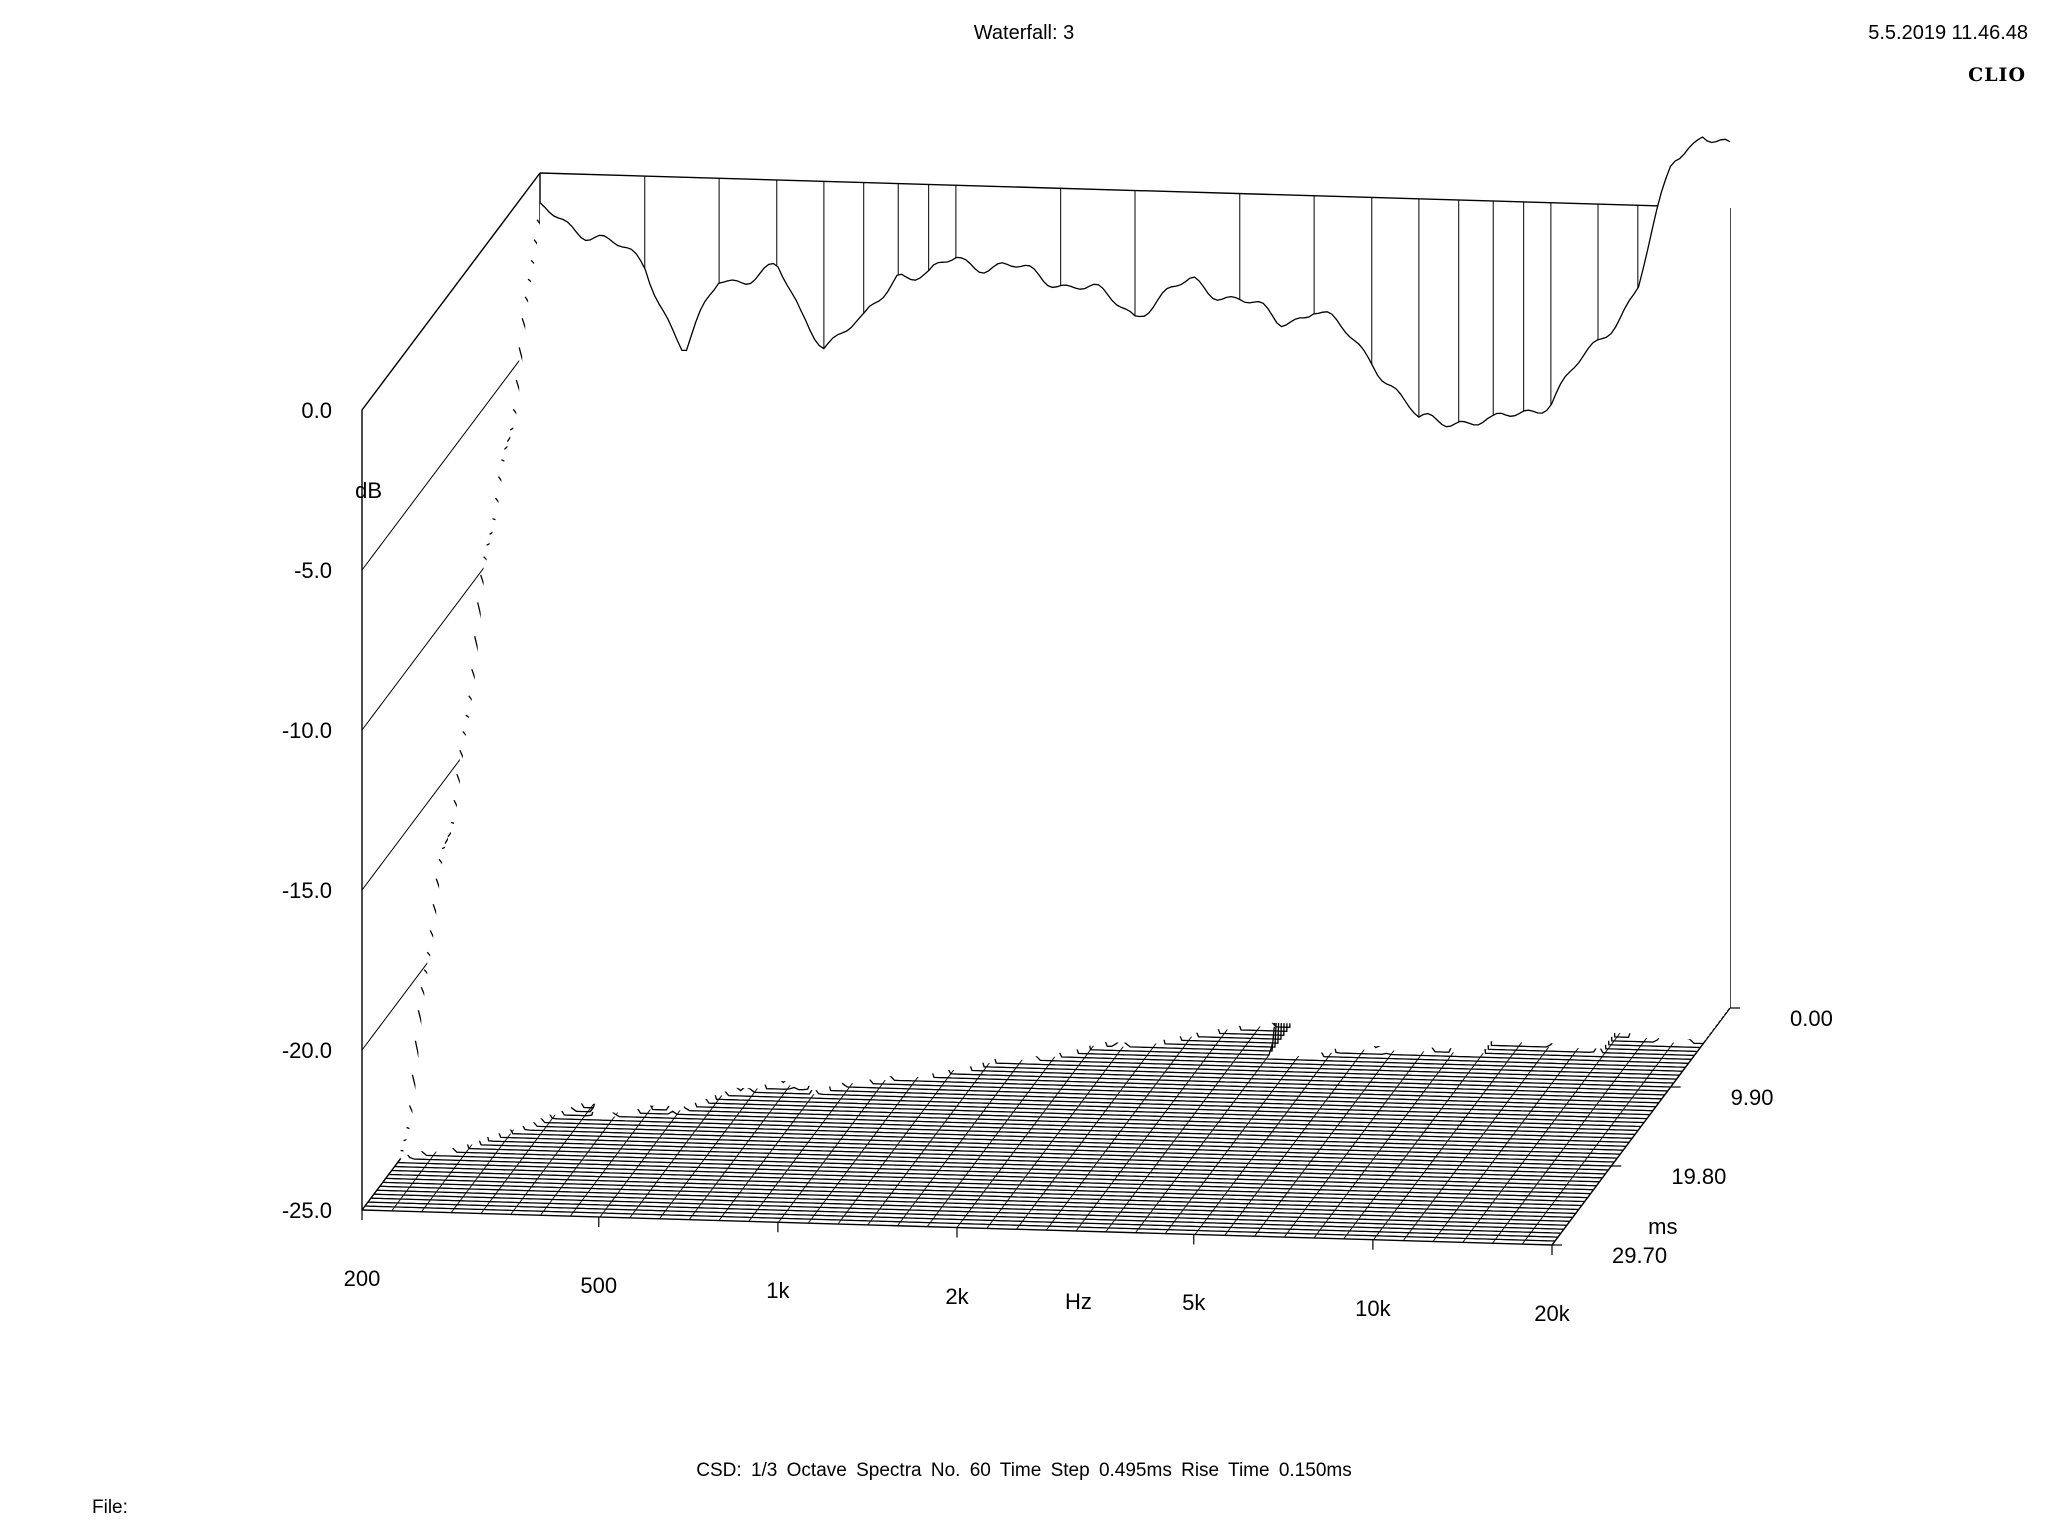  Describe the element at coordinates (362, 1278) in the screenshot. I see `x-tick-label: 200` at that location.